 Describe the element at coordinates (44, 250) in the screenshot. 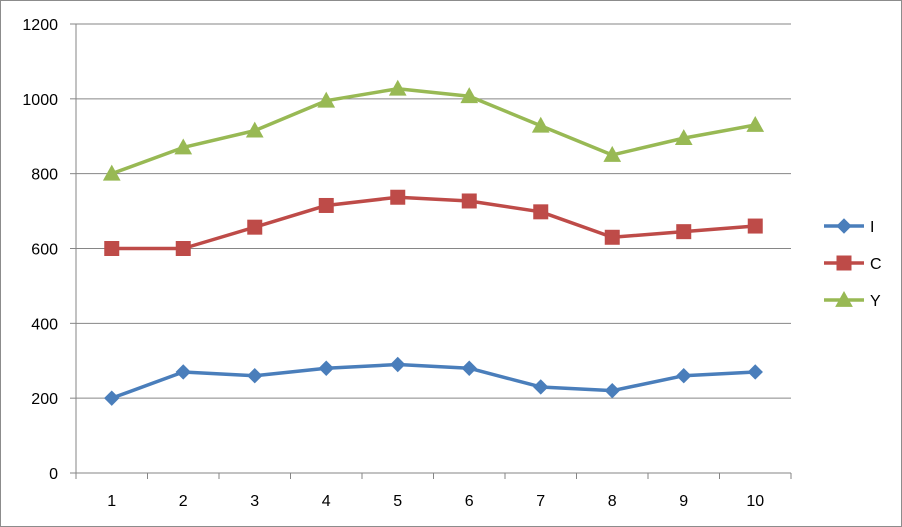

I see `y-tick-label: 600` at that location.